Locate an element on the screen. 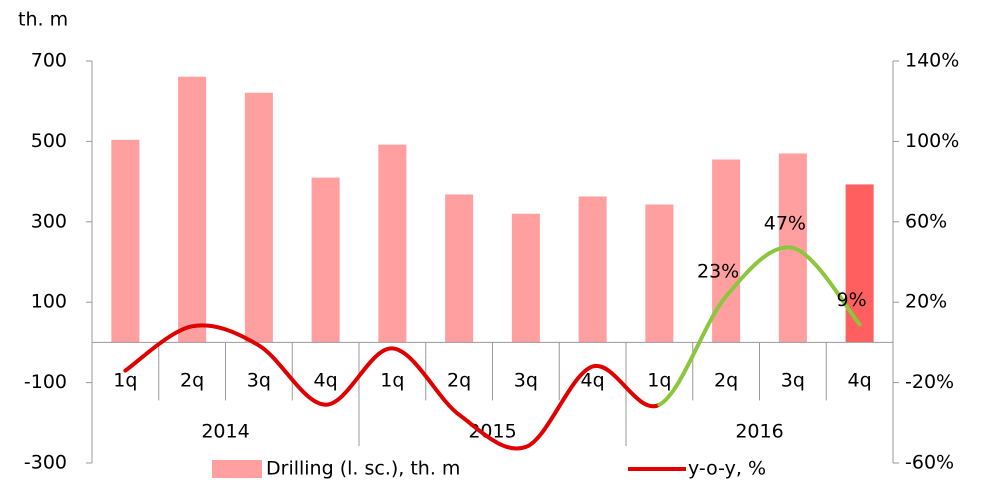 The height and width of the screenshot is (486, 992). data-label: 23% is located at coordinates (718, 272).